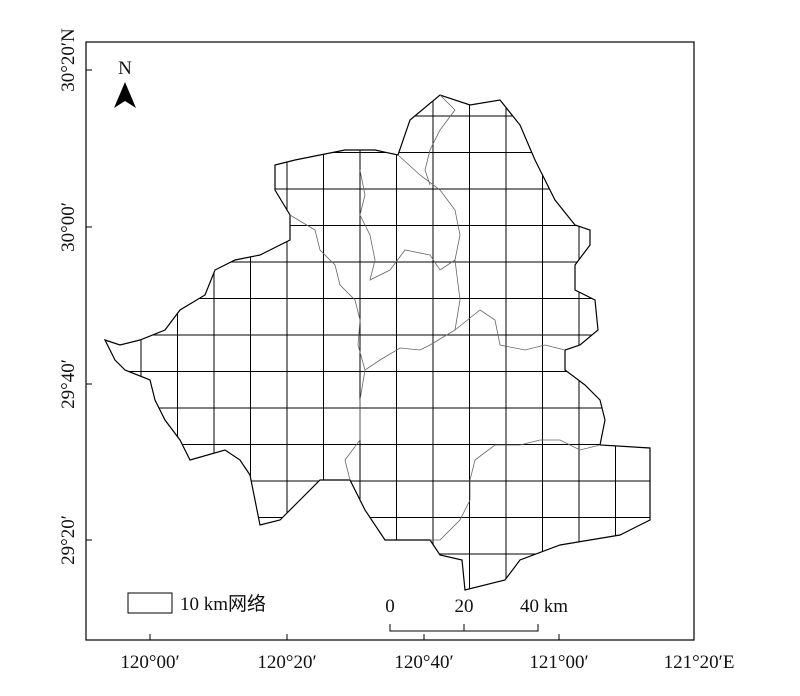 The image size is (800, 696). What do you see at coordinates (149, 662) in the screenshot?
I see `x-tick-label: 120°00′` at bounding box center [149, 662].